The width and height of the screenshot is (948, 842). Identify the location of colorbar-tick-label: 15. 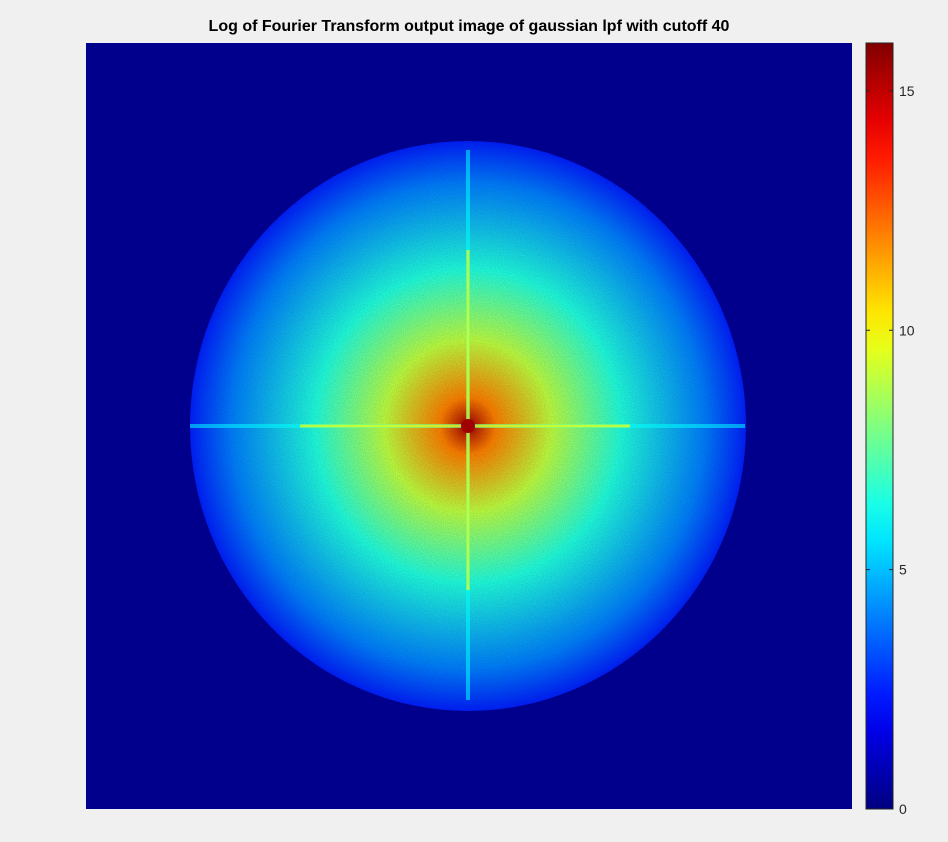
(907, 91).